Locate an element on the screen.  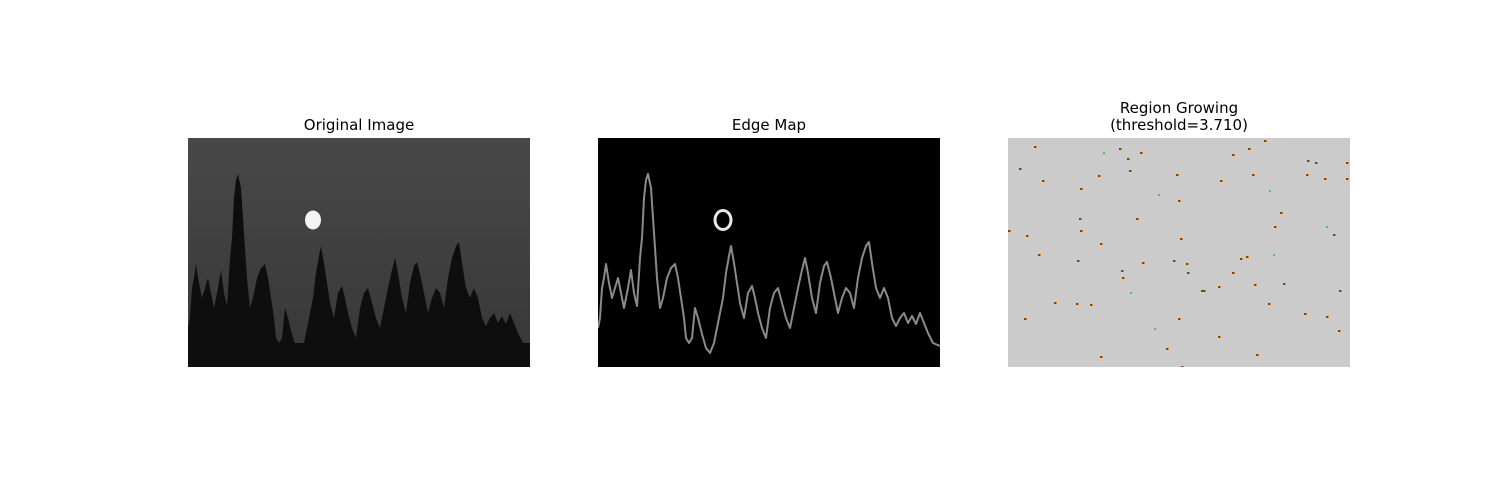
edge-map-title: Edge Map is located at coordinates (769, 125).